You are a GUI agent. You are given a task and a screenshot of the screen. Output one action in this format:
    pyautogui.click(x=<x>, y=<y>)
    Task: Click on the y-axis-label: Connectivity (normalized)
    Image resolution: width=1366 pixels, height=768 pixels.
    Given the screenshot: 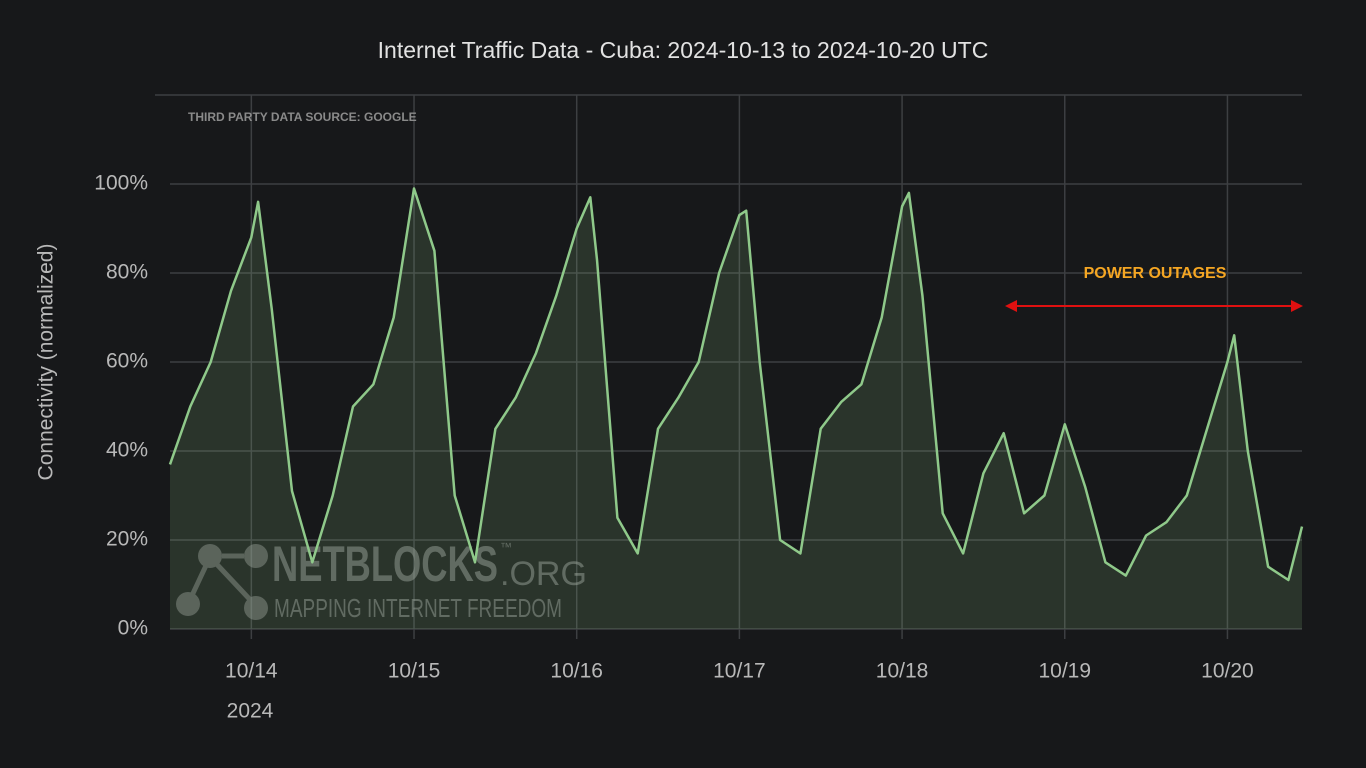 What is the action you would take?
    pyautogui.click(x=46, y=362)
    